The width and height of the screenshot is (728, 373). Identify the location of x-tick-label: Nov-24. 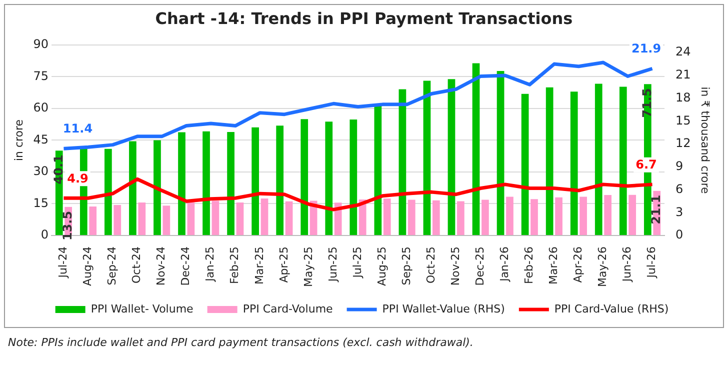
(161, 266).